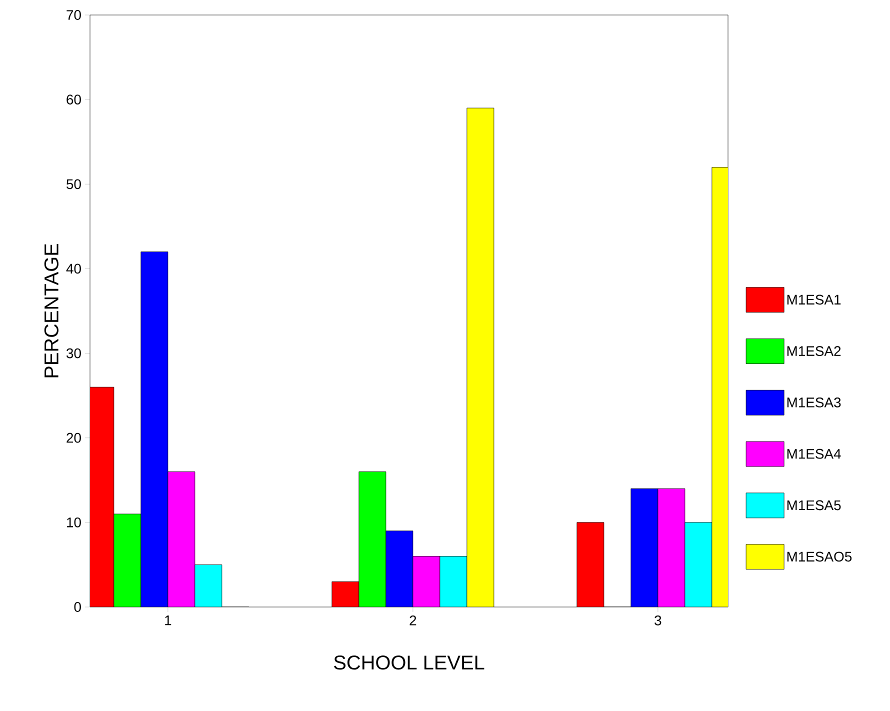 The height and width of the screenshot is (711, 890). I want to click on y-tick-label: 40, so click(73, 269).